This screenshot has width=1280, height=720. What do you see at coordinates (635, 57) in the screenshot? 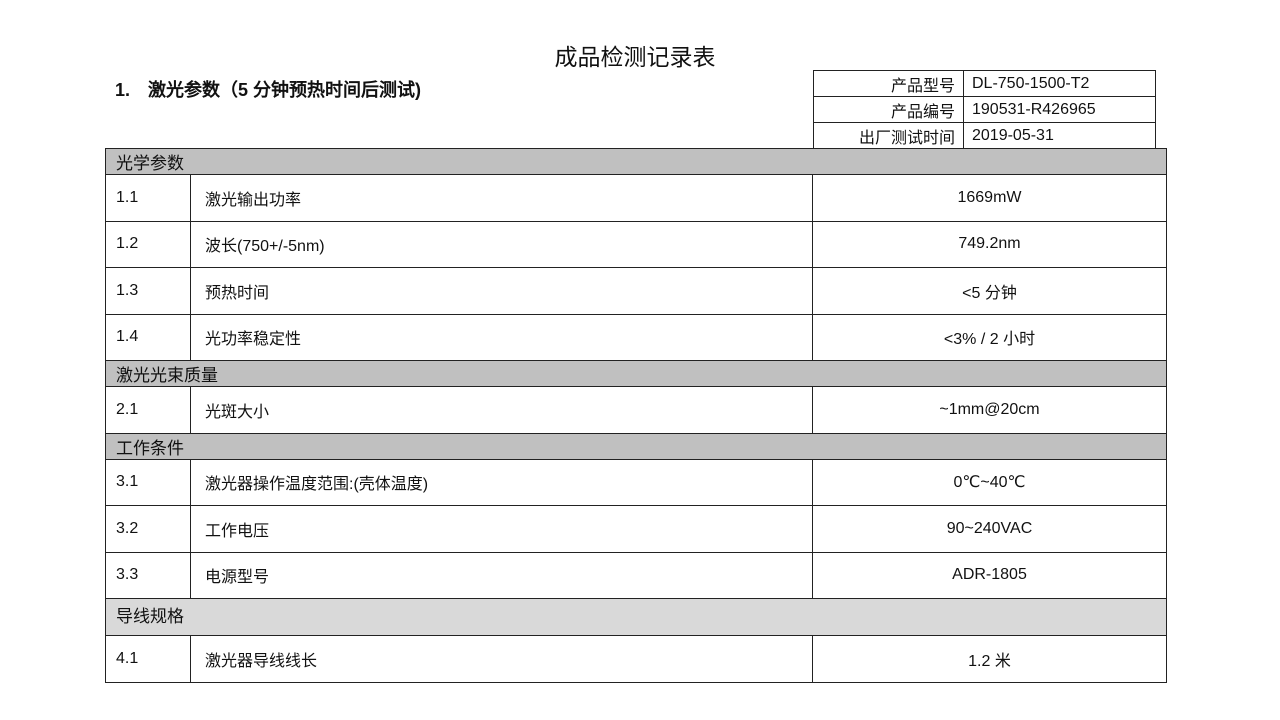
I see `document-title: 成品检测记录表` at bounding box center [635, 57].